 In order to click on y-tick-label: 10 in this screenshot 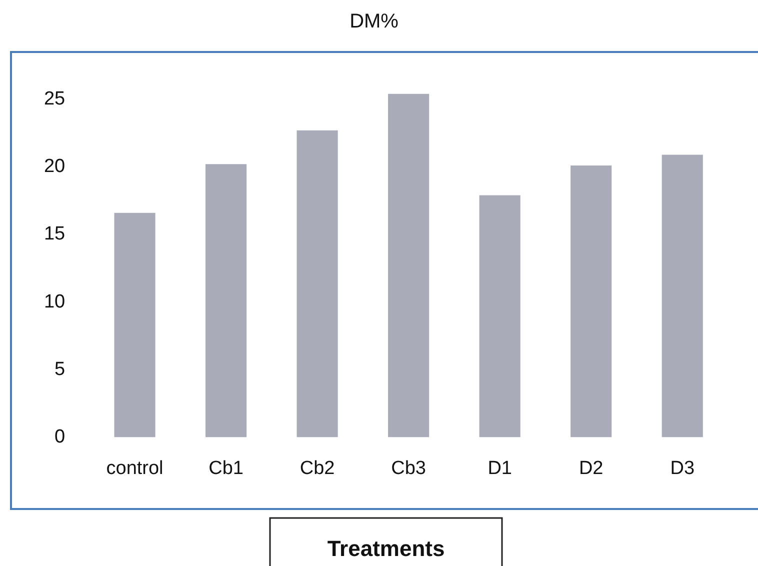, I will do `click(55, 301)`.